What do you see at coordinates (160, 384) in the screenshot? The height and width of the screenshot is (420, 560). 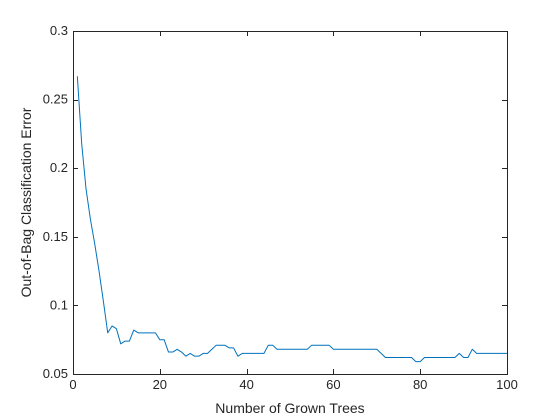 I see `x-tick-label: 20` at bounding box center [160, 384].